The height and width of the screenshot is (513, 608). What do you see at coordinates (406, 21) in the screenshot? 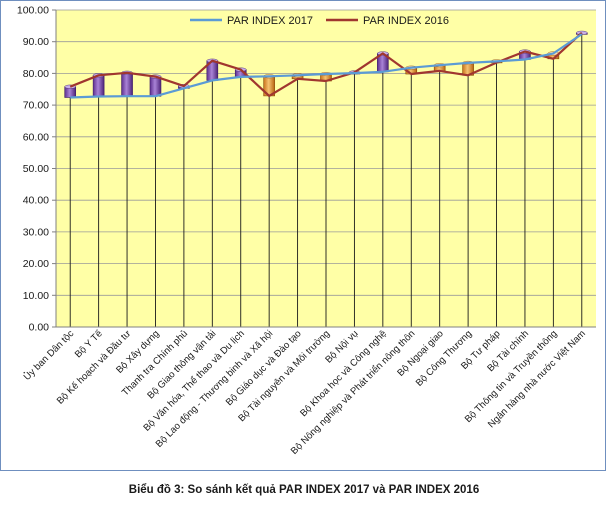
I see `legend-label-2016: PAR INDEX 2016` at bounding box center [406, 21].